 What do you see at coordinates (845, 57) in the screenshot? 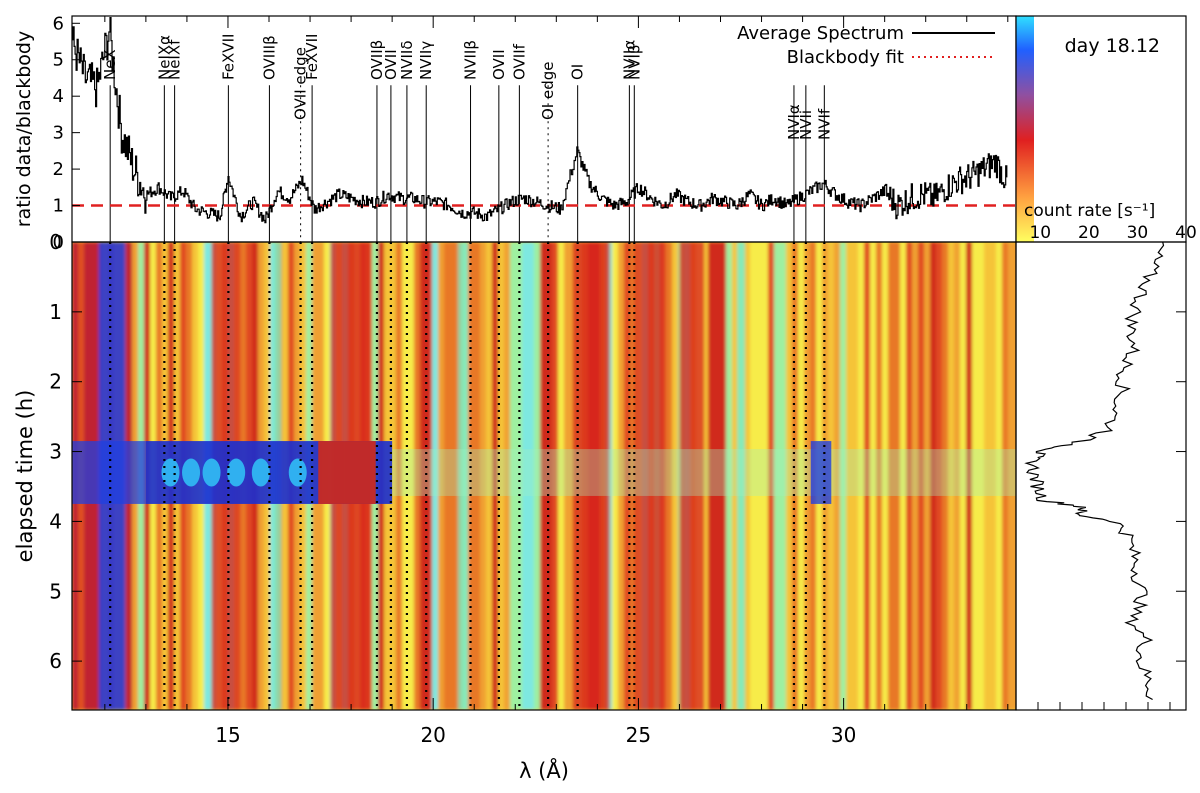
I see `legend-entry-blackbody: Blackbody fit` at bounding box center [845, 57].